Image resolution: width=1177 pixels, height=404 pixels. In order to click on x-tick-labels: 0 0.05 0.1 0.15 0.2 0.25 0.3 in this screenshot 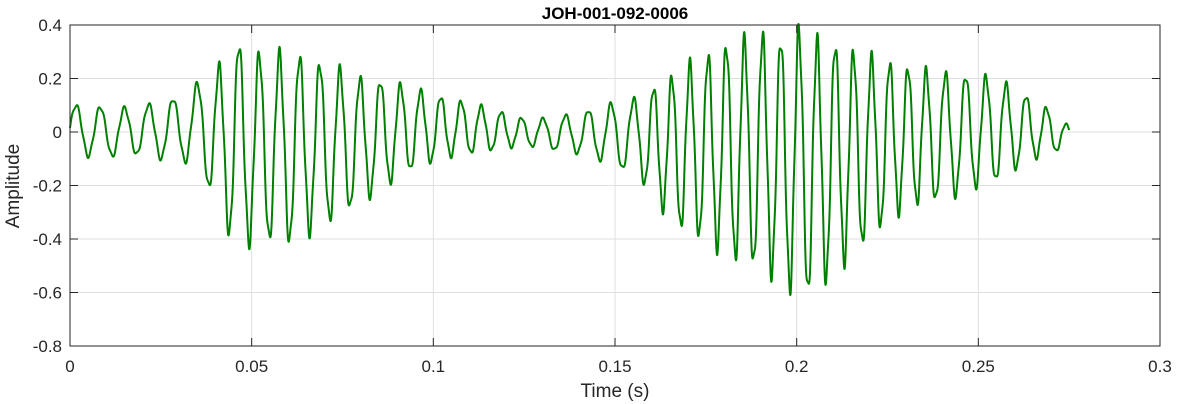, I will do `click(618, 366)`.